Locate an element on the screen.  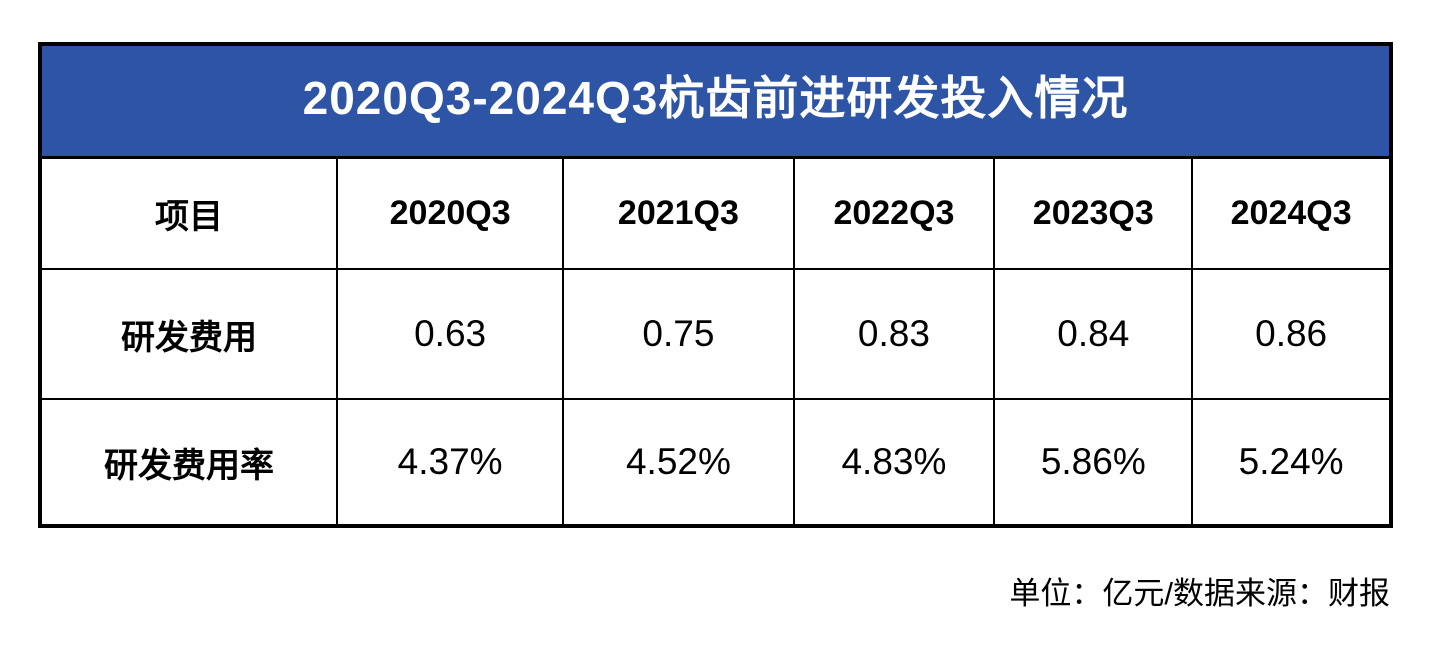
column-header-2021q3: 2021Q3 is located at coordinates (678, 214).